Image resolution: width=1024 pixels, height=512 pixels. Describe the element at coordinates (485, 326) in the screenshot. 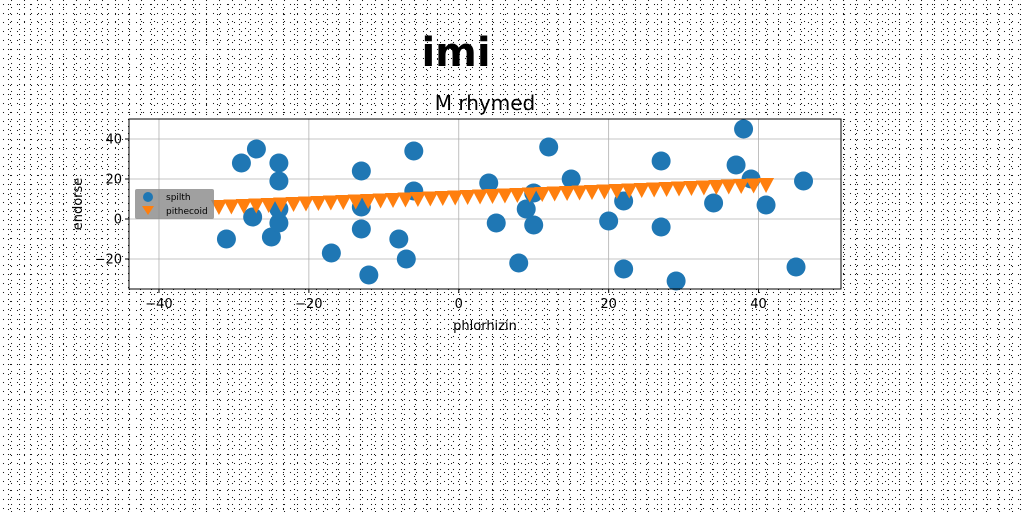

I see `x-axis-label: phlorhizin` at that location.